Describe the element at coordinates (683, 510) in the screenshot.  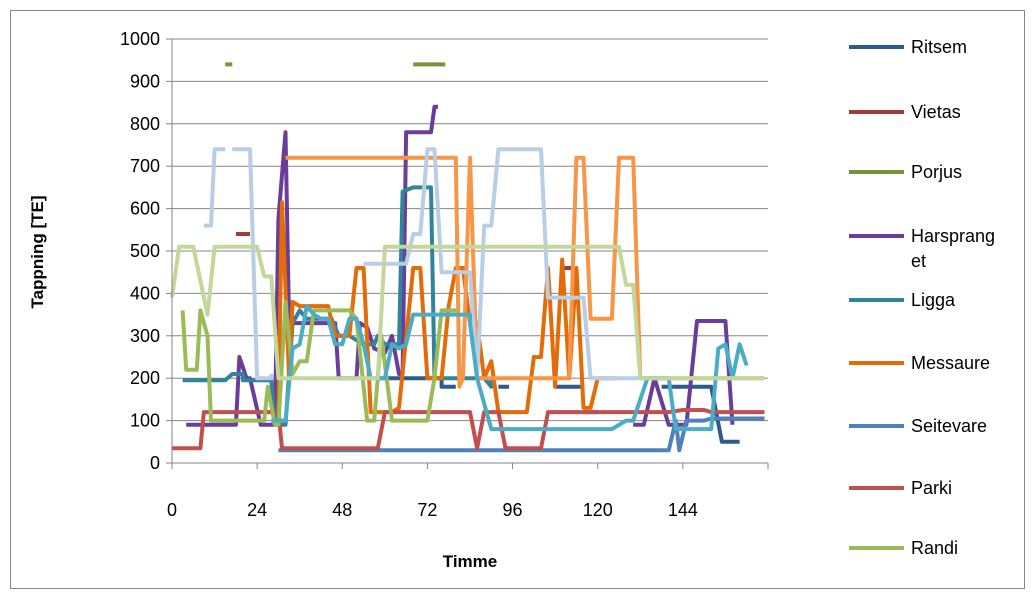
I see `x-tick-label: 144` at that location.